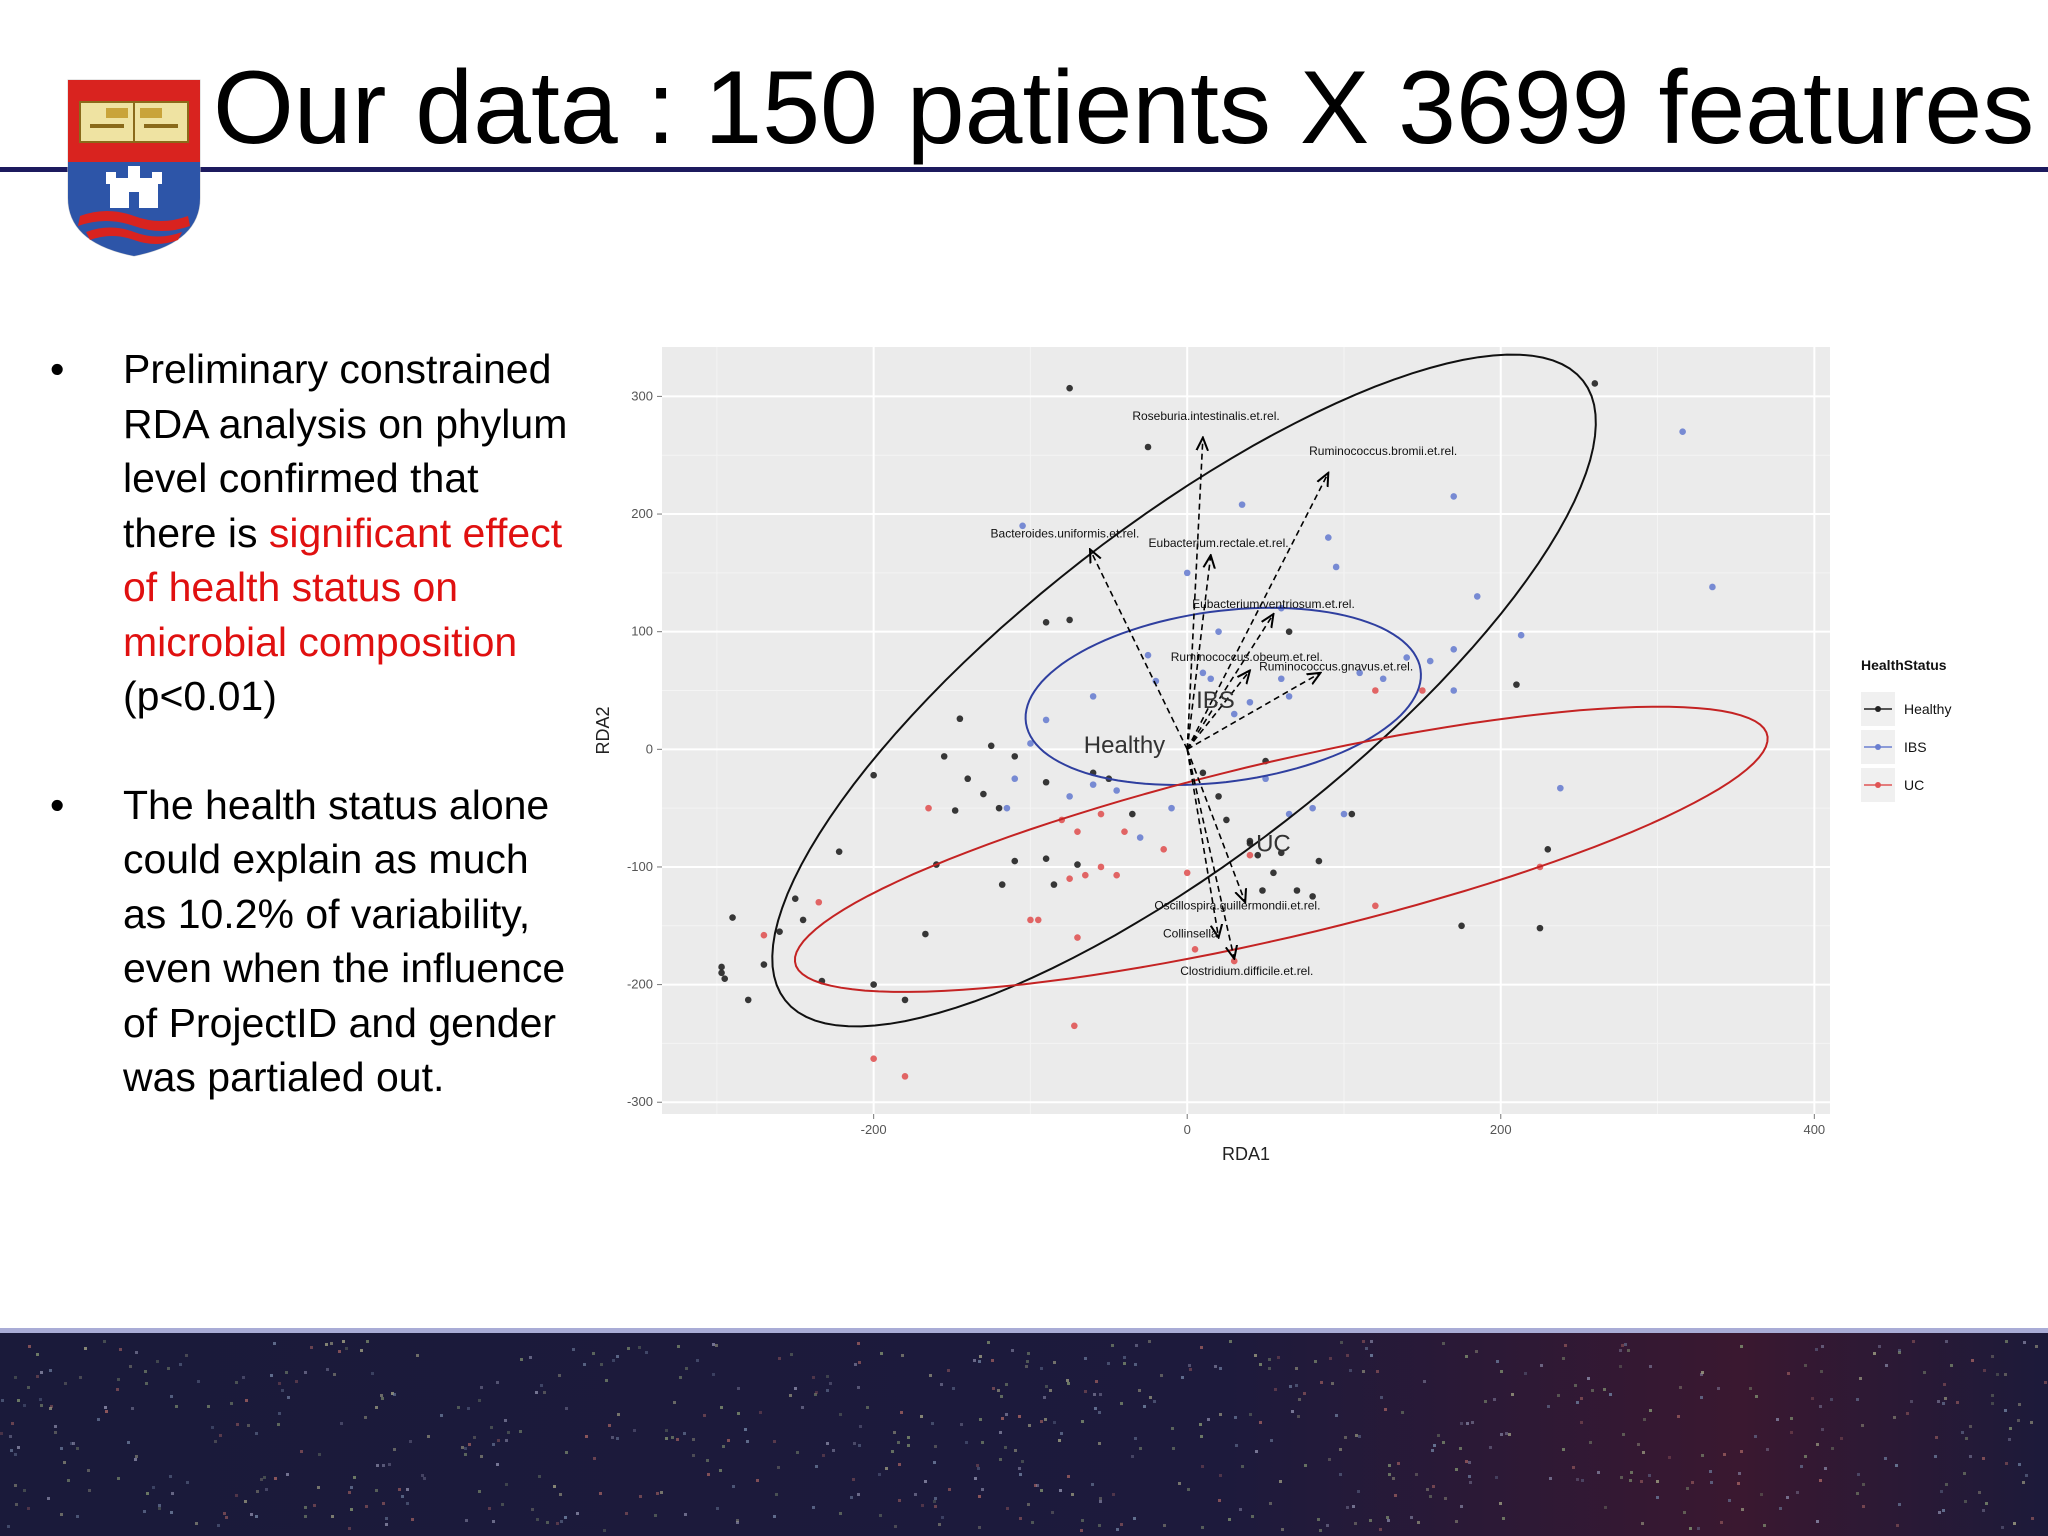 Image resolution: width=2048 pixels, height=1536 pixels. Describe the element at coordinates (1024, 169) in the screenshot. I see `title-underline` at that location.